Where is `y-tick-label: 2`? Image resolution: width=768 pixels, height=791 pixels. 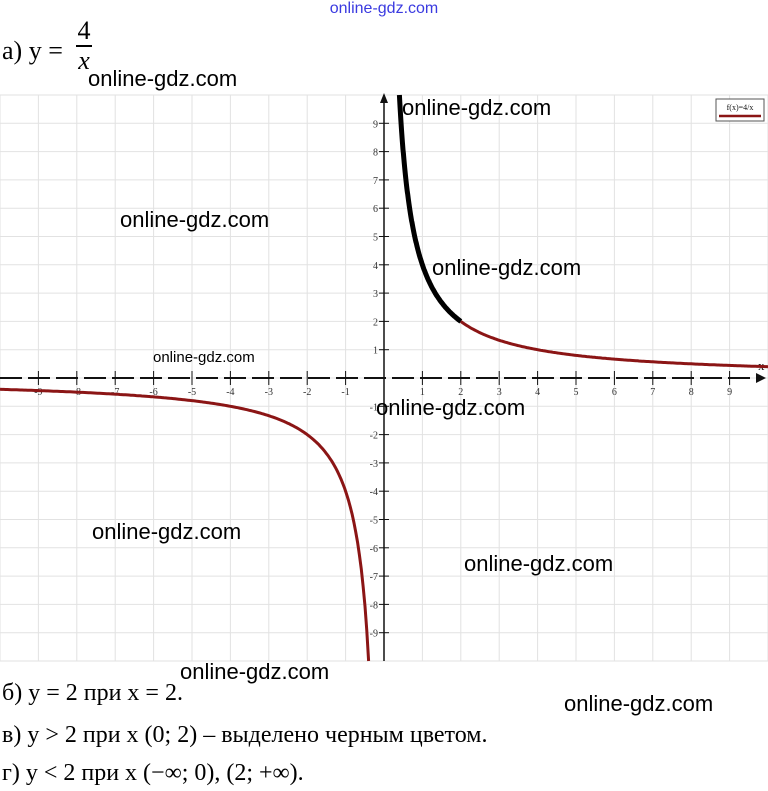 y-tick-label: 2 is located at coordinates (375, 322).